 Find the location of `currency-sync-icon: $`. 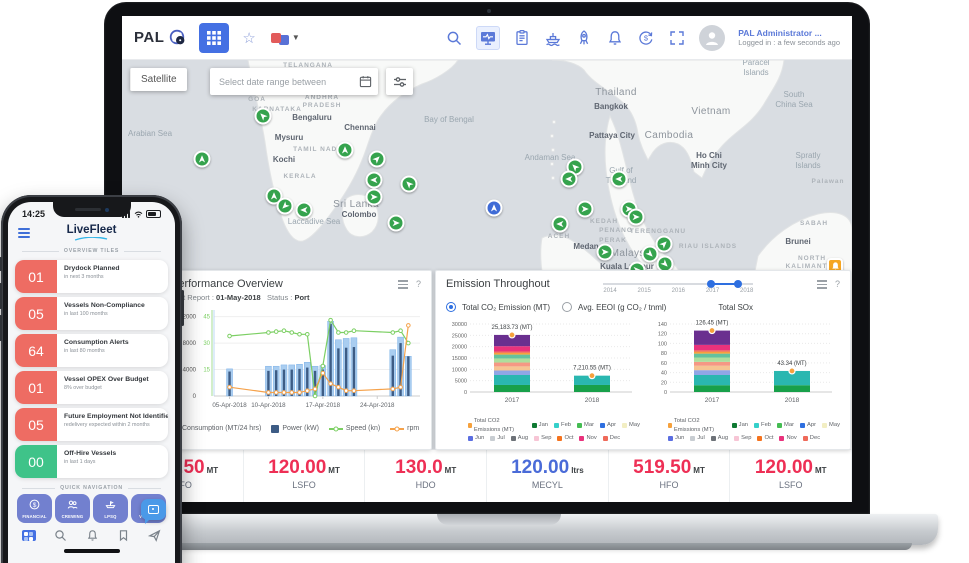

currency-sync-icon: $ is located at coordinates (646, 38).